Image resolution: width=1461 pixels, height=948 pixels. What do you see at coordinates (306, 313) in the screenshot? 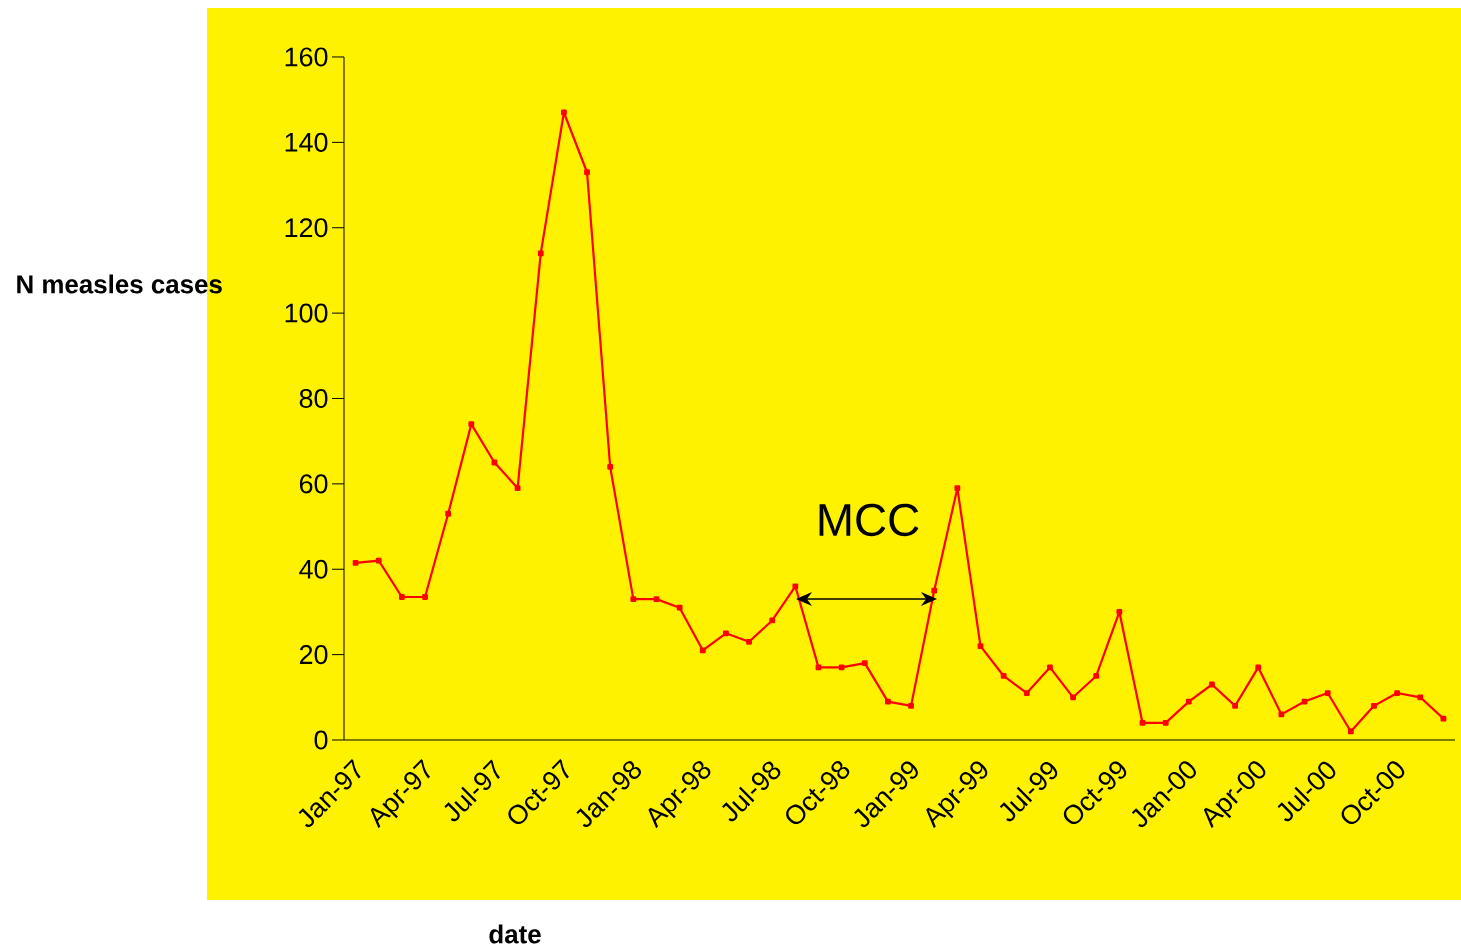
I see `y-tick-label: 100` at bounding box center [306, 313].